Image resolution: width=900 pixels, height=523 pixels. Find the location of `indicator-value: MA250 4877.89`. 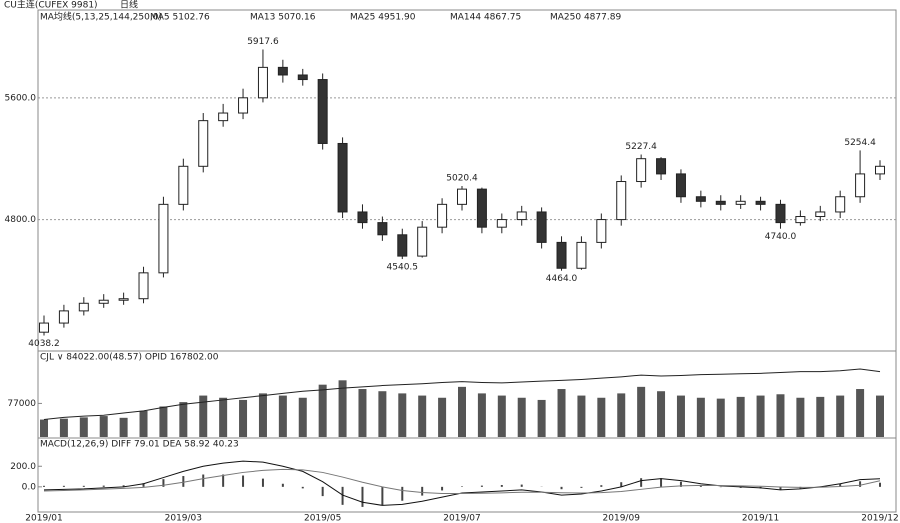

indicator-value: MA250 4877.89 is located at coordinates (585, 18).